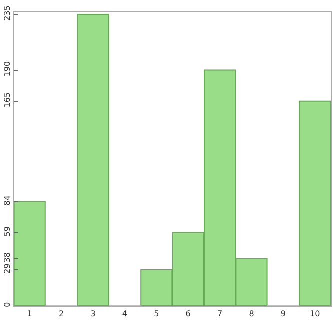 Image resolution: width=333 pixels, height=321 pixels. What do you see at coordinates (7, 69) in the screenshot?
I see `y-tick-label: 190` at bounding box center [7, 69].